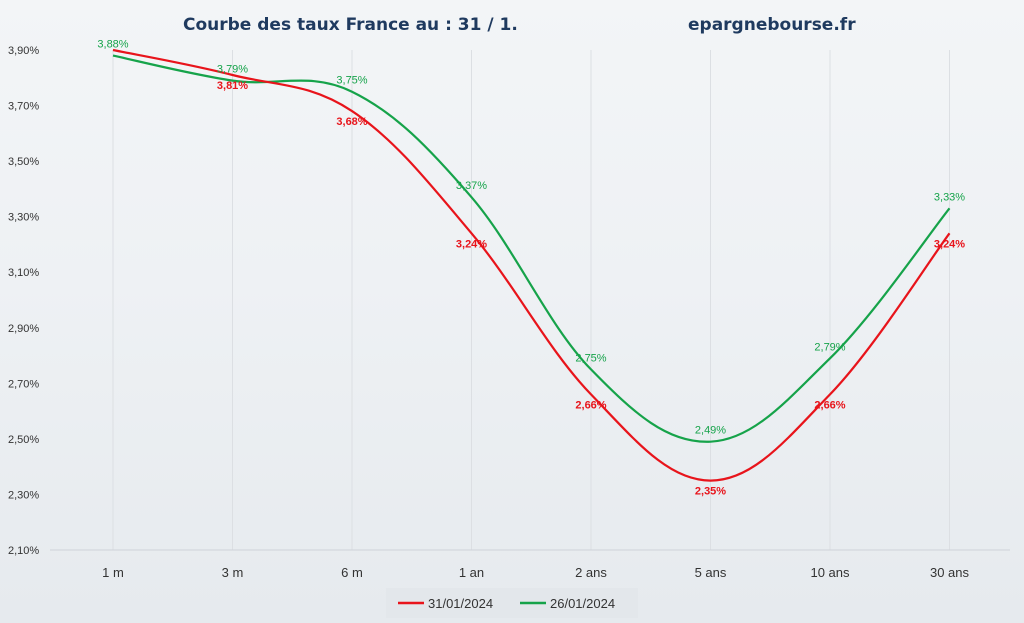 This screenshot has height=623, width=1024. I want to click on y-tick-label: 3,10%, so click(23, 273).